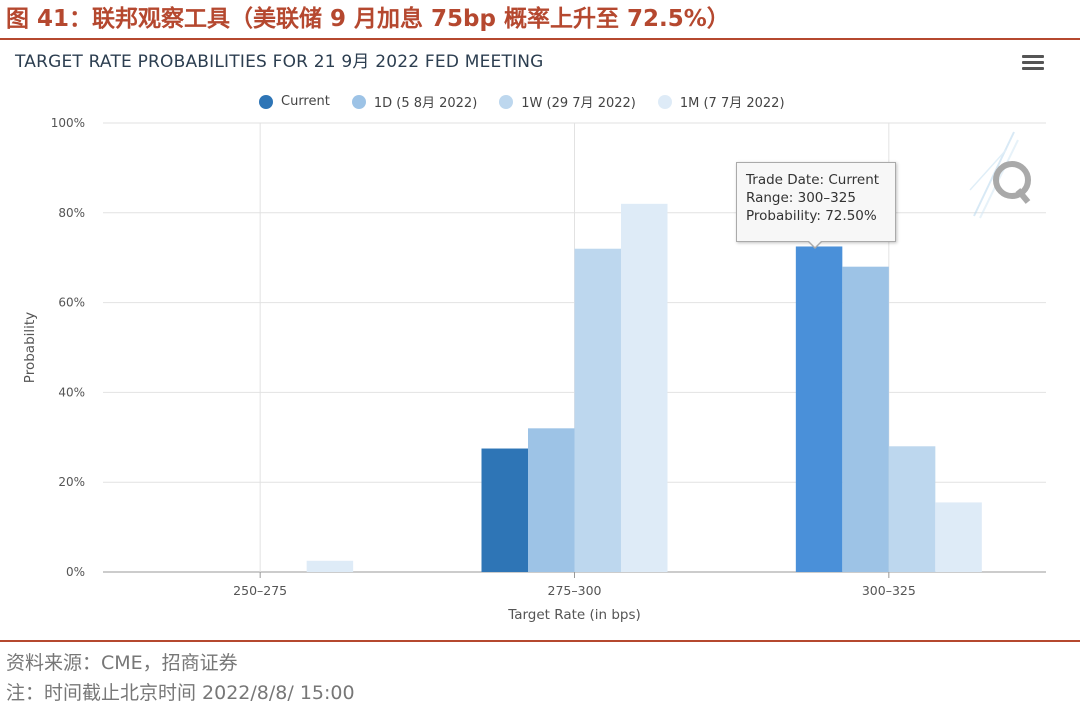 The image size is (1080, 705). Describe the element at coordinates (664, 101) in the screenshot. I see `legend-swatch-1m` at that location.